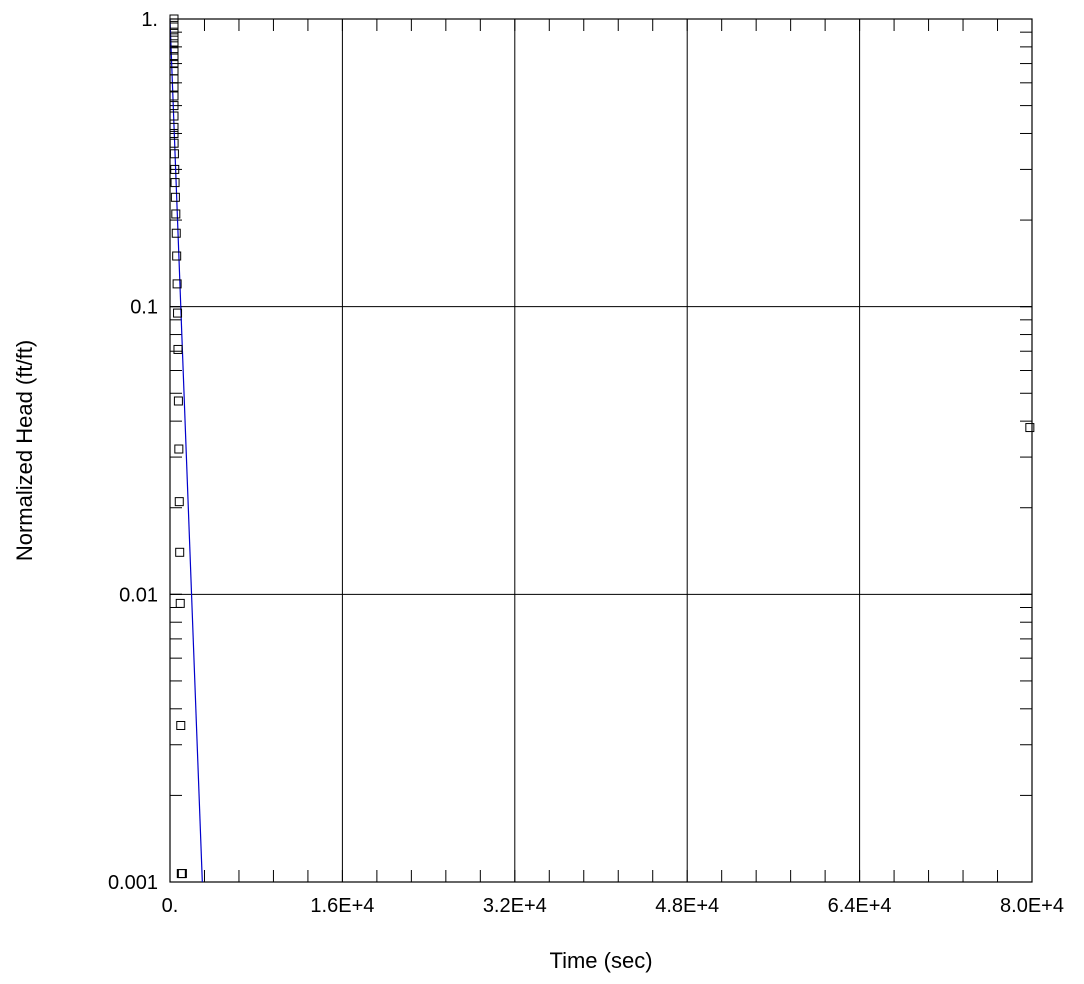  I want to click on y-tick-labels: 1. 0.1 0.01 0.001, so click(133, 451).